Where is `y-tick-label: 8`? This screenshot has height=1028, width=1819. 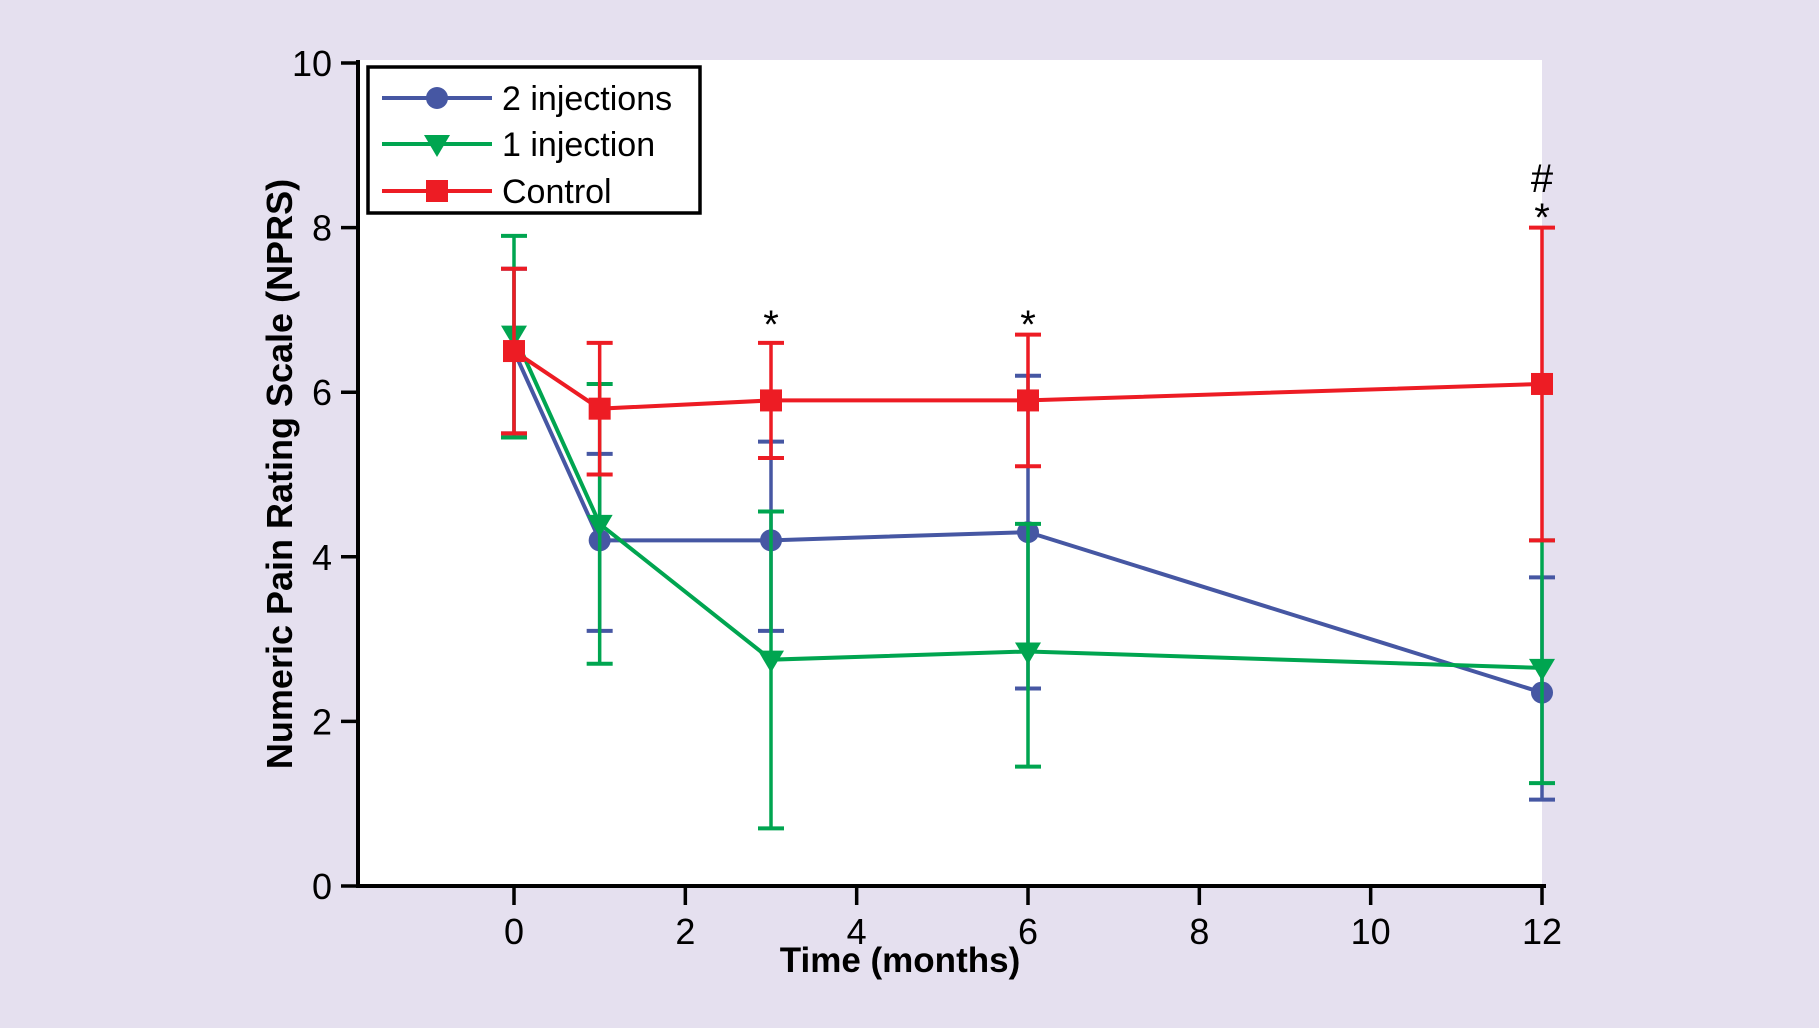 y-tick-label: 8 is located at coordinates (322, 228).